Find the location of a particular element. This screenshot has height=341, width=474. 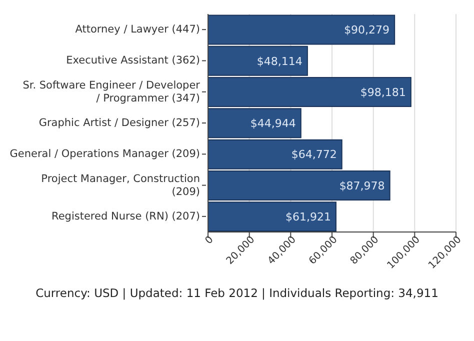

y-tick-label: Project Manager, Construction (209) is located at coordinates (120, 185).